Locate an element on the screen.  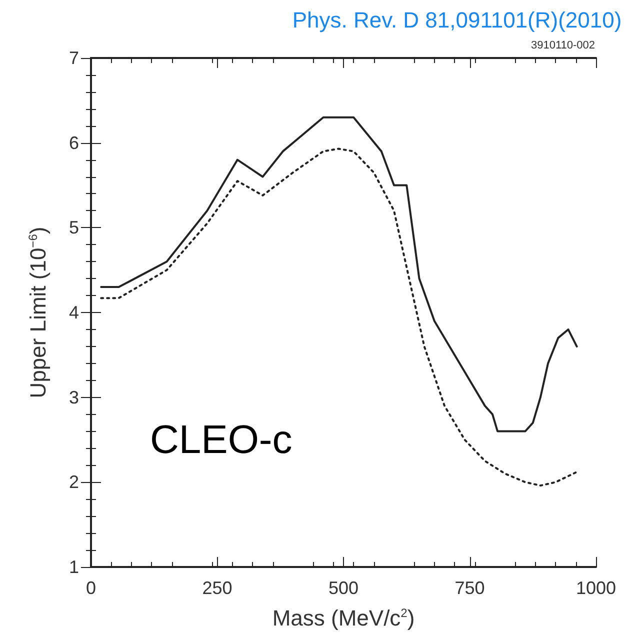
chart-title: Phys. Rev. D 81,091101(R)(2010) is located at coordinates (457, 20).